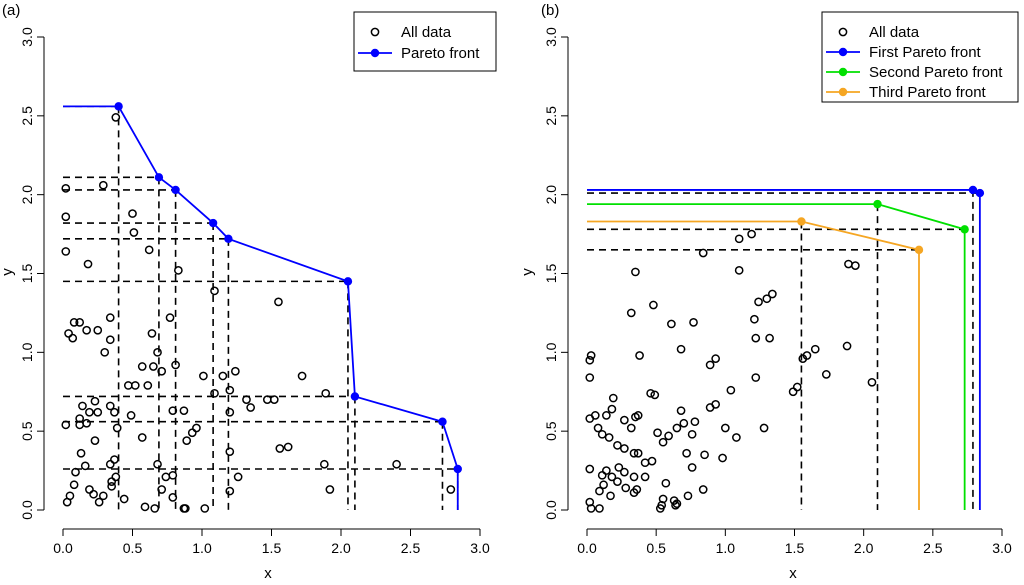 This screenshot has height=585, width=1024. I want to click on y-tick-label: 3.0, so click(551, 37).